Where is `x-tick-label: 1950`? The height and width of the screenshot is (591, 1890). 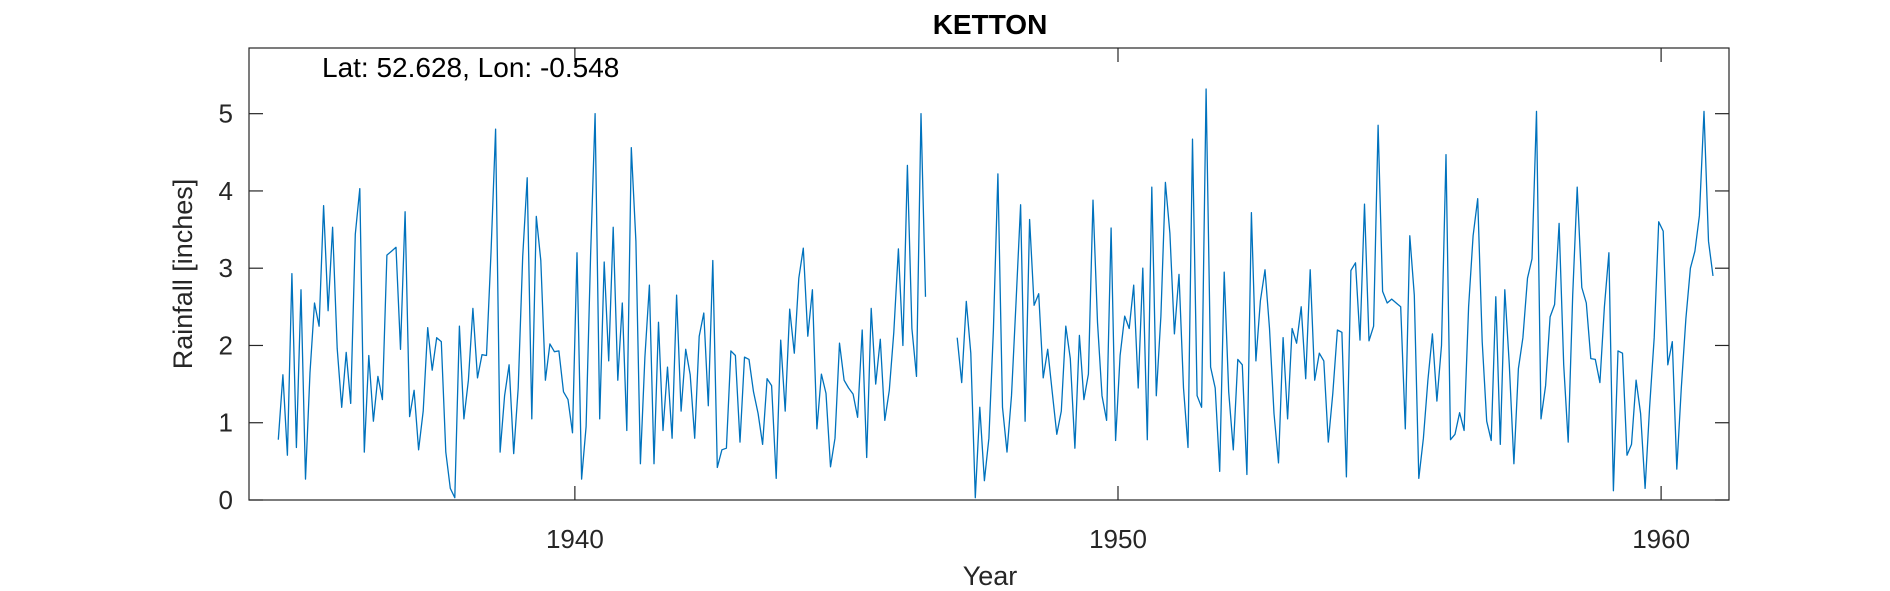 x-tick-label: 1950 is located at coordinates (1118, 539).